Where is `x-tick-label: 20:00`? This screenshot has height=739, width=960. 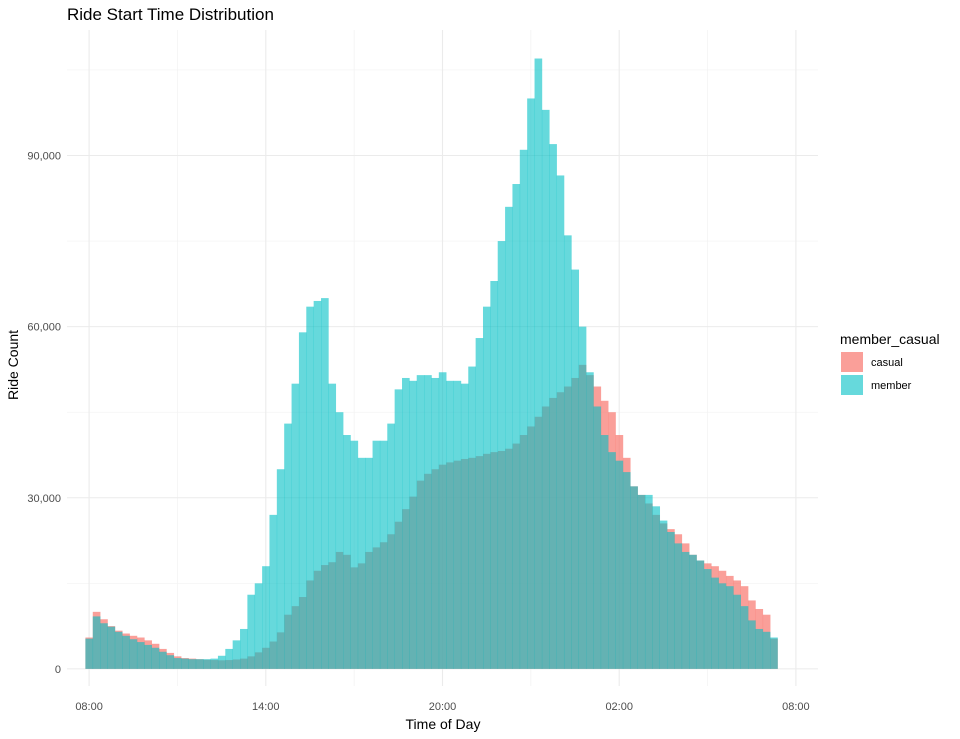
x-tick-label: 20:00 is located at coordinates (443, 707).